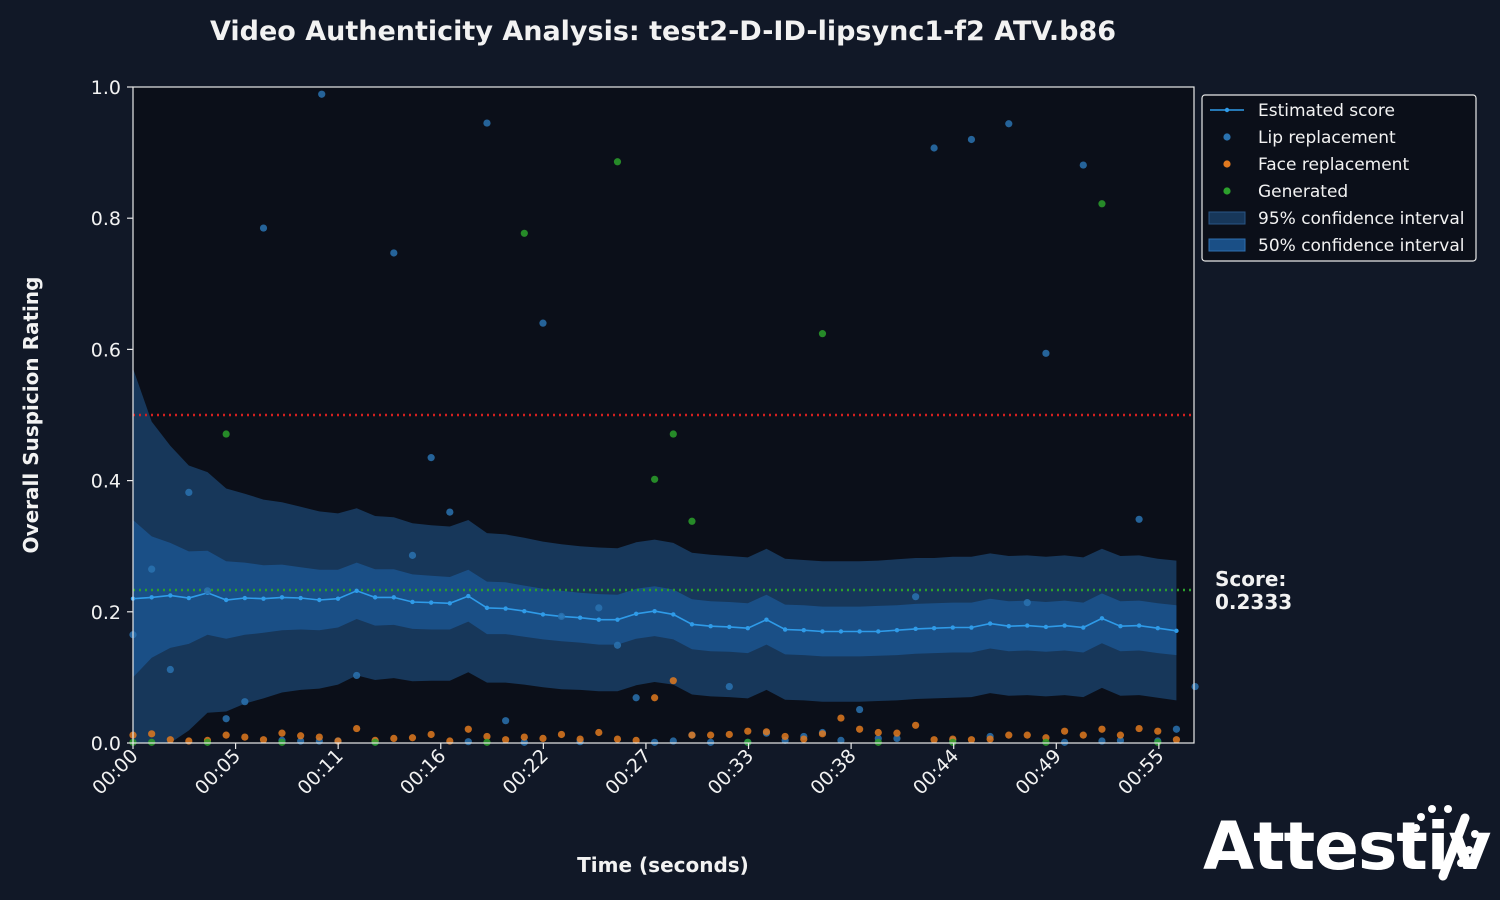 This screenshot has width=1500, height=900. I want to click on x-tick-label: 00:49, so click(1039, 772).